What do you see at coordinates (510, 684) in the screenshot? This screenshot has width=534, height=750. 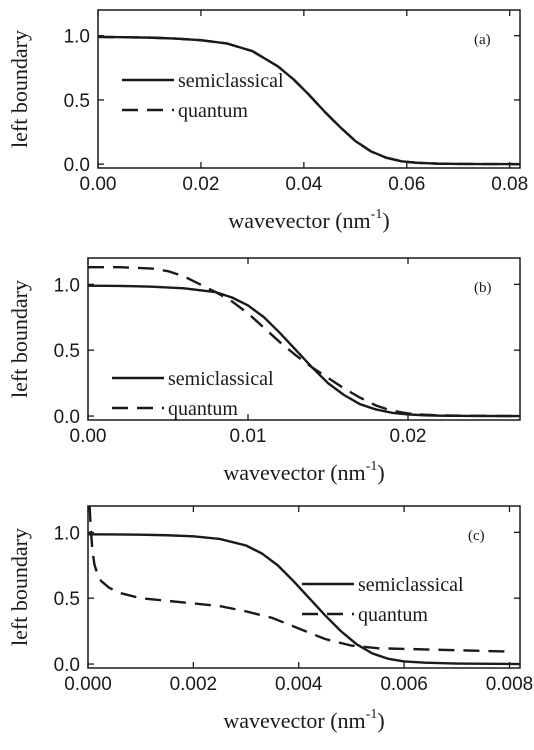 I see `x-tick-label: 0.008` at bounding box center [510, 684].